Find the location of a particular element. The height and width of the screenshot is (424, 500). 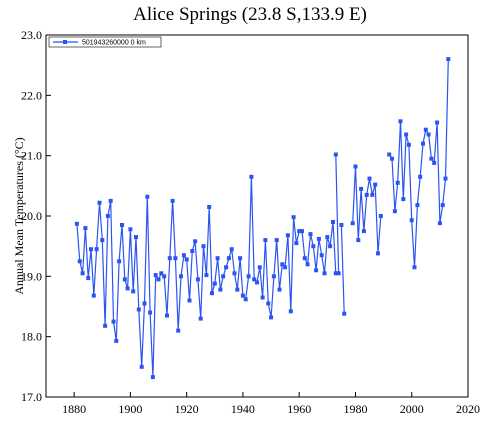

y-axis-label: Annual Mean Temperatures (°C) is located at coordinates (19, 215).